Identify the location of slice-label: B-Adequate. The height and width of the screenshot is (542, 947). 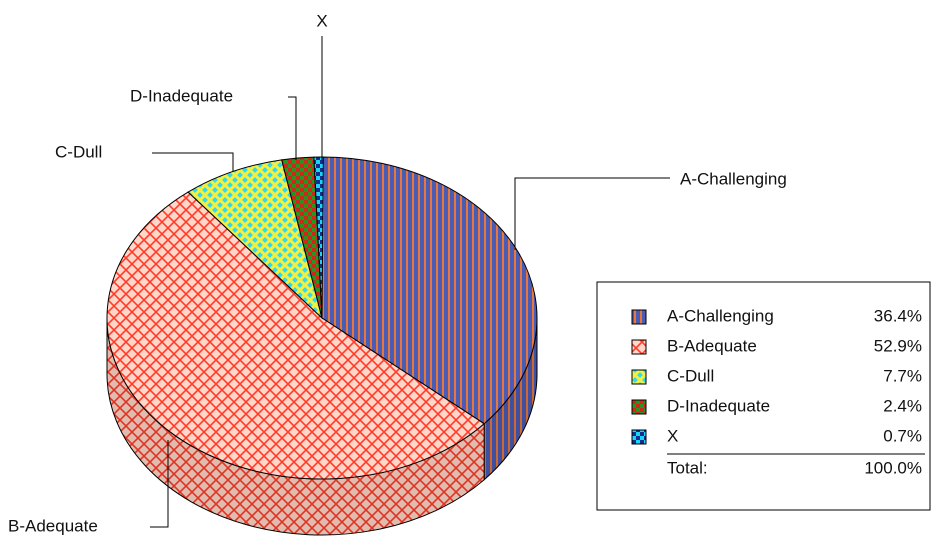
(53, 525).